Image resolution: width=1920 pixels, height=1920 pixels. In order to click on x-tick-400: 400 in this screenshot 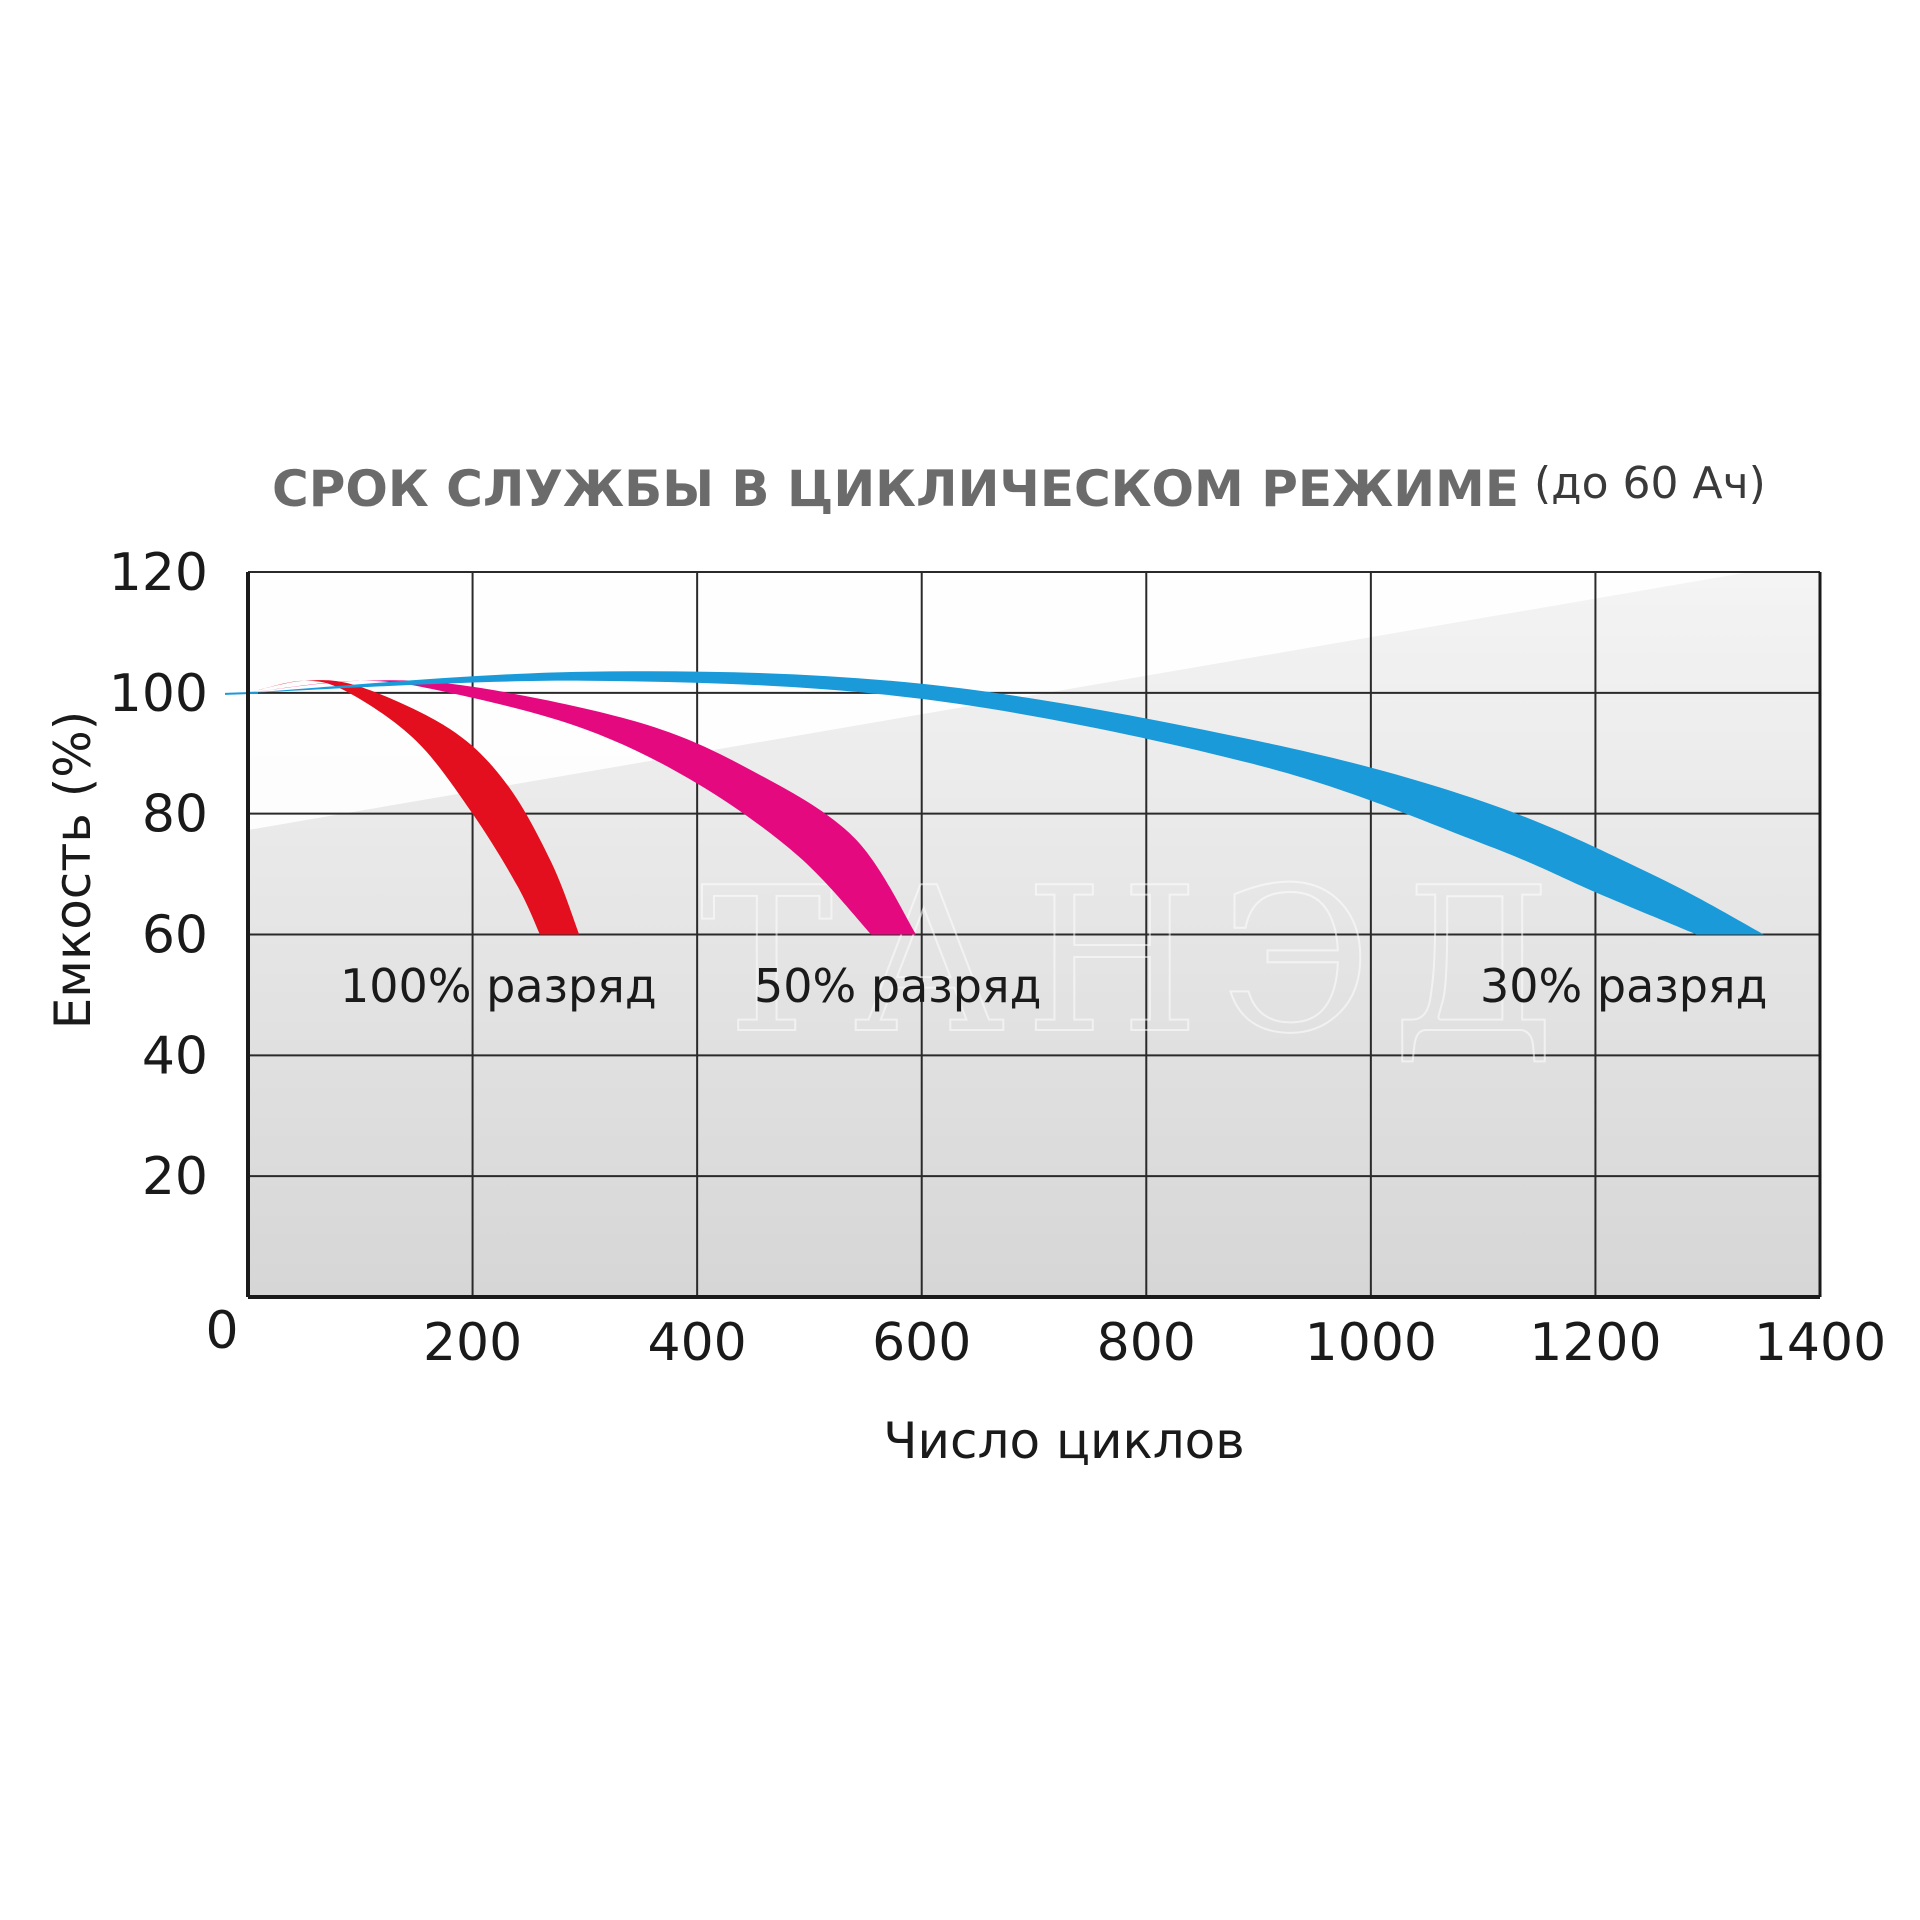, I will do `click(697, 1343)`.